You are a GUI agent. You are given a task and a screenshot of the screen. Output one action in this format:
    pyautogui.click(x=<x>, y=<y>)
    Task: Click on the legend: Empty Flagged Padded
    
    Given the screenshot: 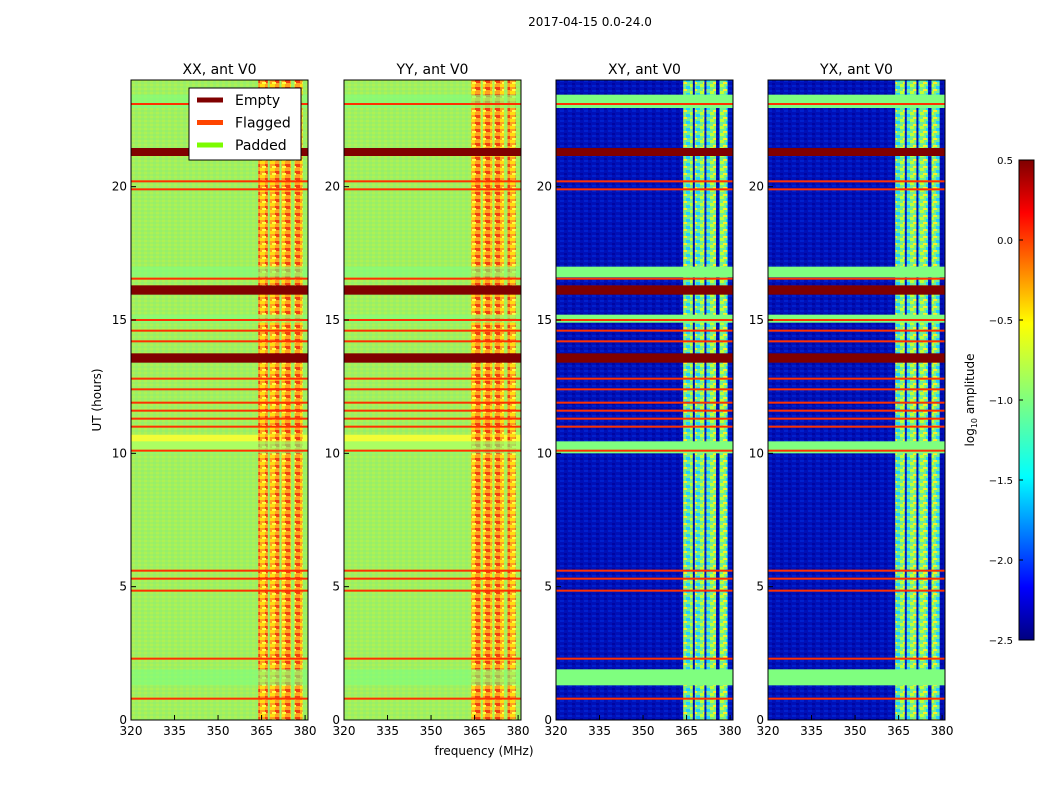 What is the action you would take?
    pyautogui.click(x=245, y=124)
    